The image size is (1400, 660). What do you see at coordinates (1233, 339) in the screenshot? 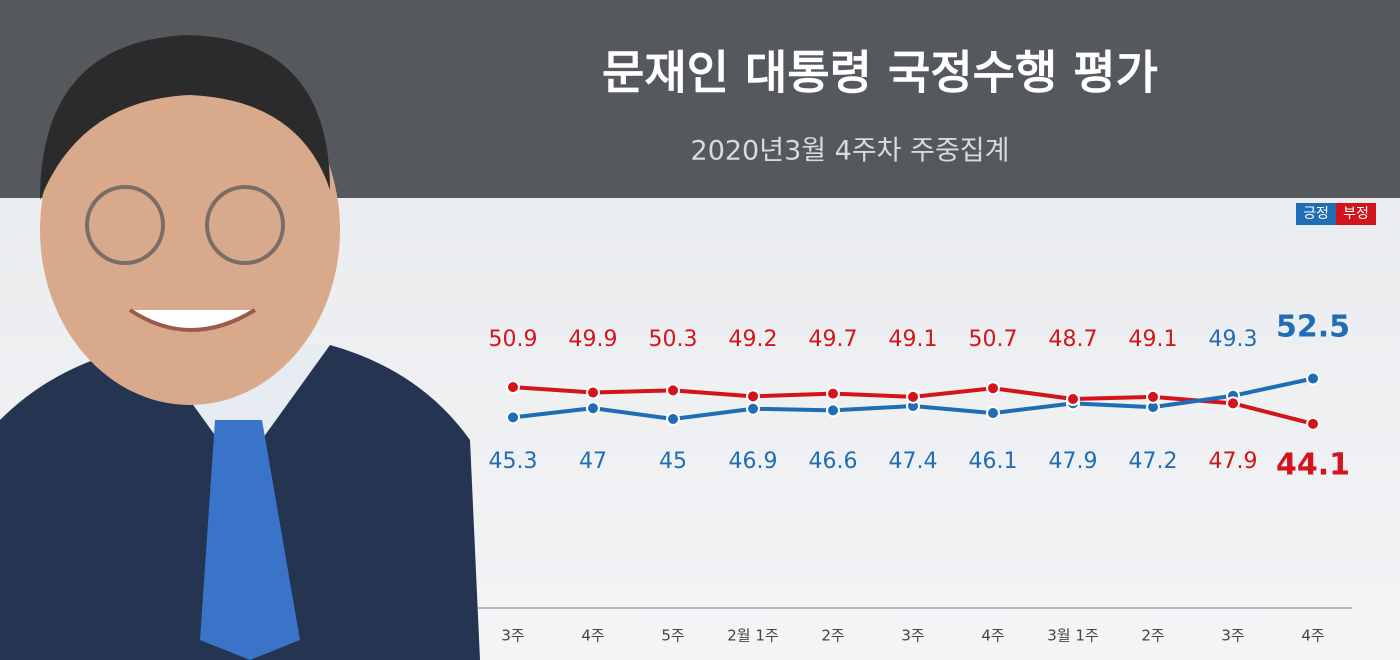
I see `value-label: 49.3` at bounding box center [1233, 339].